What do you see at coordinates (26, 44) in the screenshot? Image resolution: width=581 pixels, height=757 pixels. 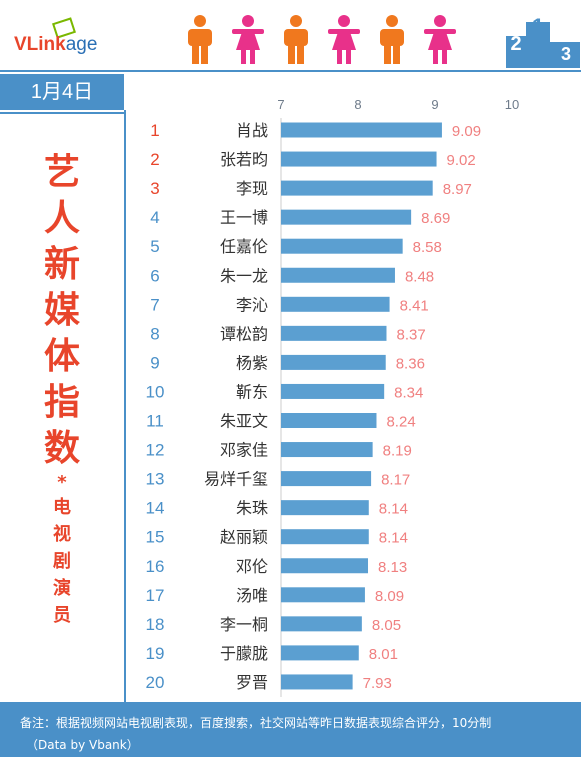 I see `logo-text-vl: VL` at bounding box center [26, 44].